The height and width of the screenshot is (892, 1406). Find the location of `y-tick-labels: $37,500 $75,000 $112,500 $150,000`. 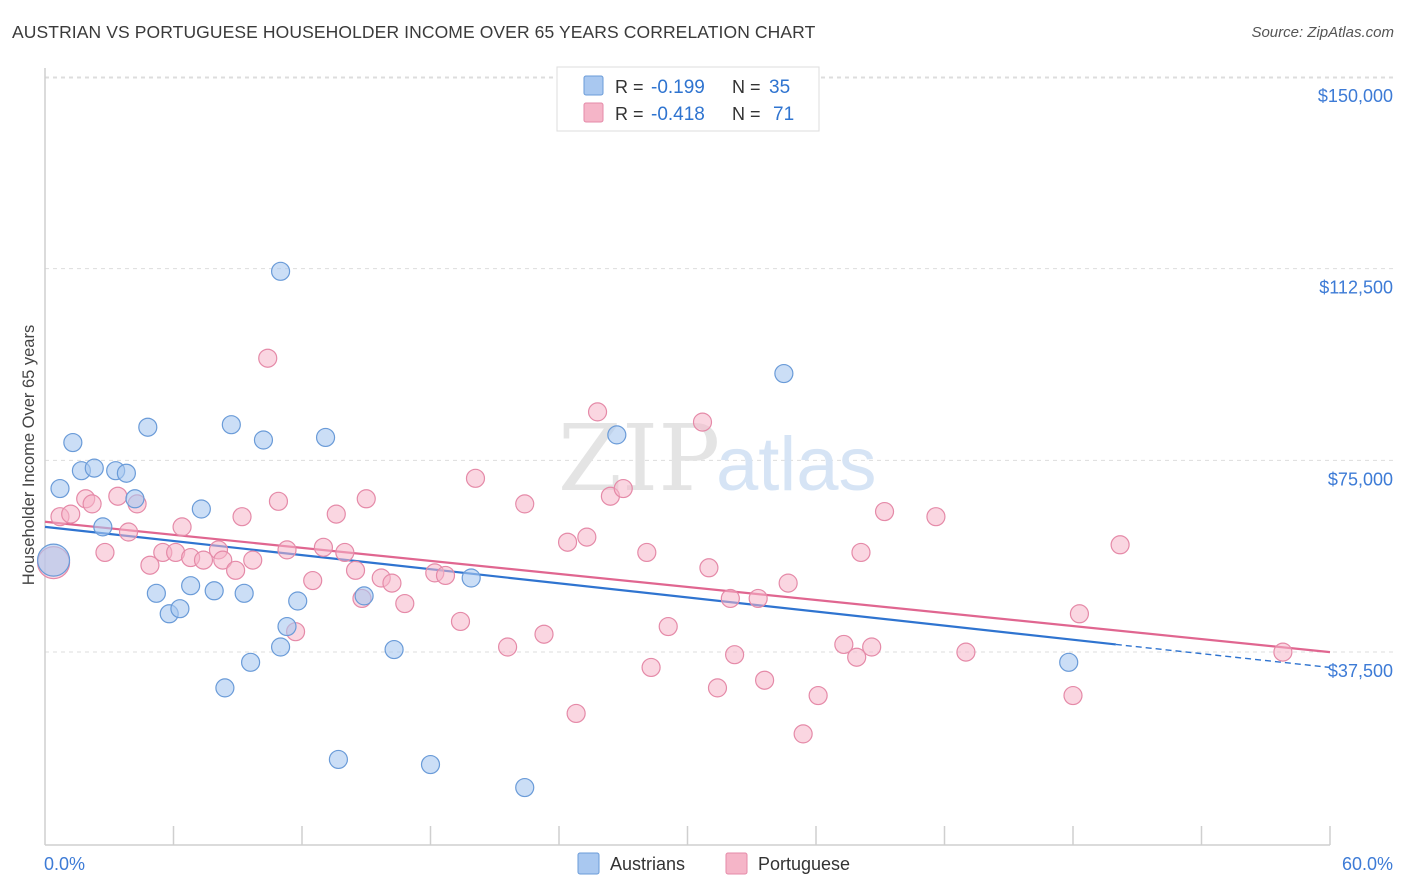

y-tick-labels: $37,500 $75,000 $112,500 $150,000 is located at coordinates (1355, 383).